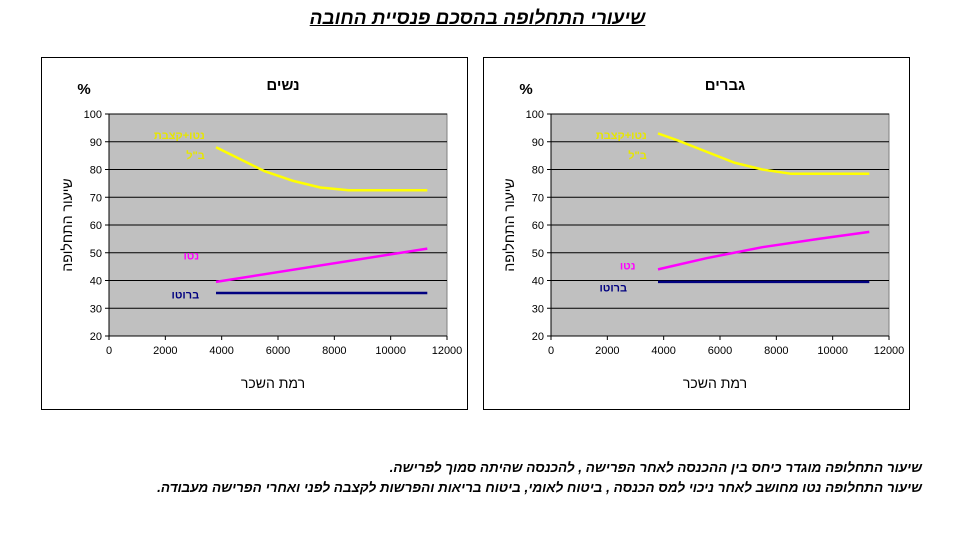 This screenshot has height=549, width=955. I want to click on chart-title: נשים, so click(282, 85).